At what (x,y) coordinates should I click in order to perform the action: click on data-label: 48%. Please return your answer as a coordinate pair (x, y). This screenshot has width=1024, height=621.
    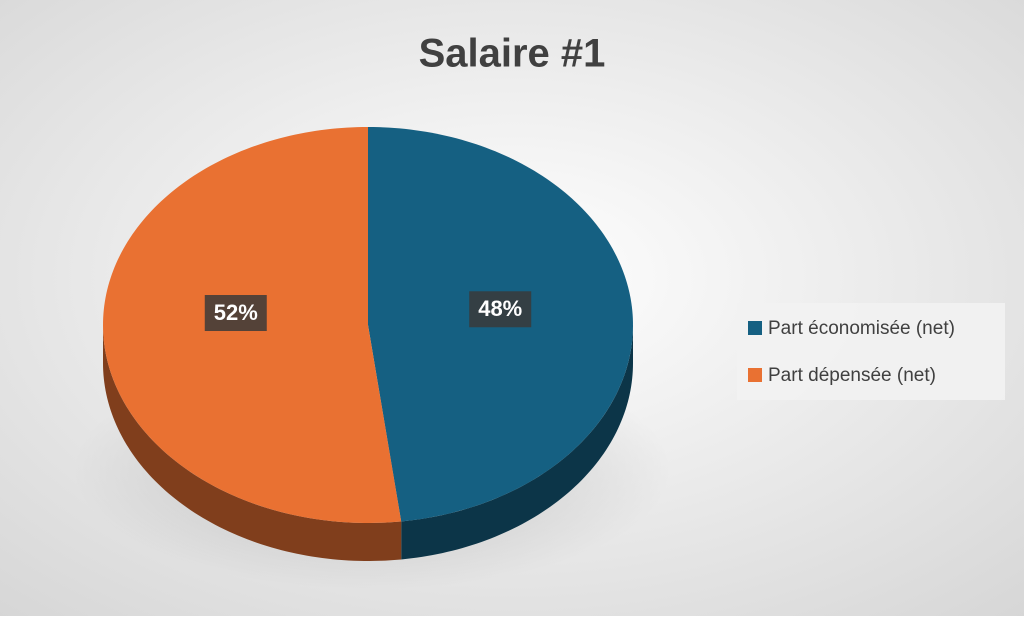
    Looking at the image, I should click on (500, 308).